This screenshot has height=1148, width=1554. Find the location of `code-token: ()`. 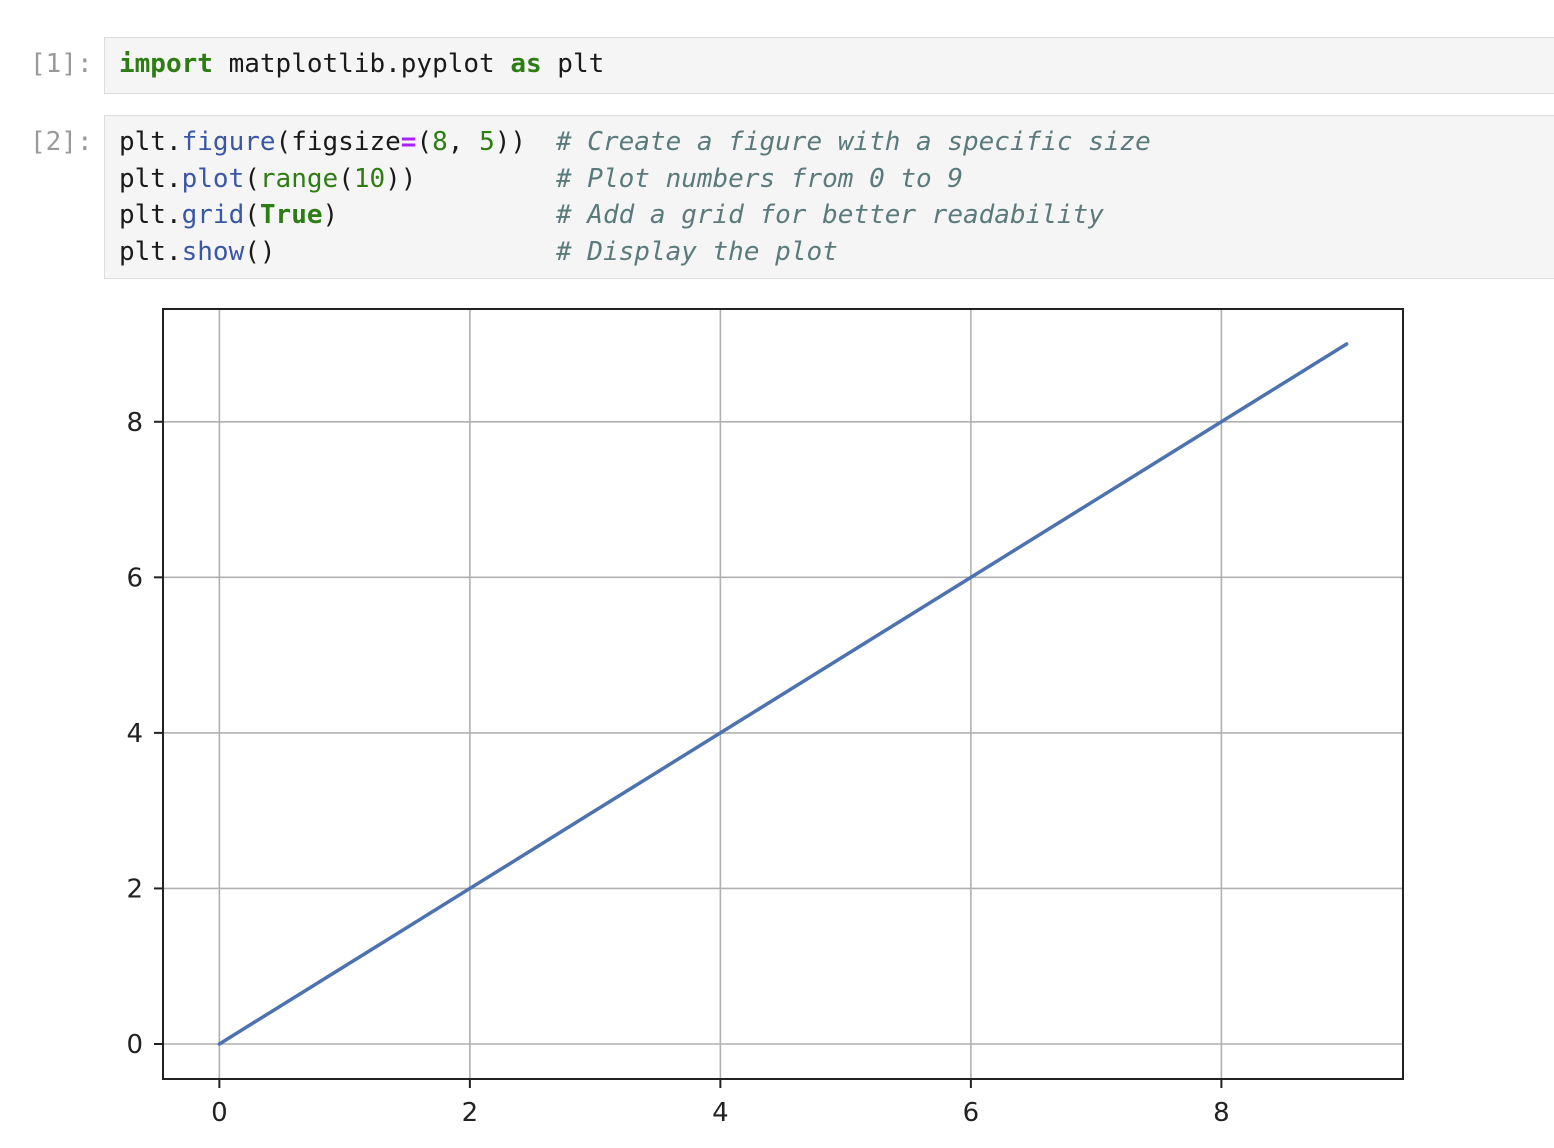

code-token: () is located at coordinates (260, 251).